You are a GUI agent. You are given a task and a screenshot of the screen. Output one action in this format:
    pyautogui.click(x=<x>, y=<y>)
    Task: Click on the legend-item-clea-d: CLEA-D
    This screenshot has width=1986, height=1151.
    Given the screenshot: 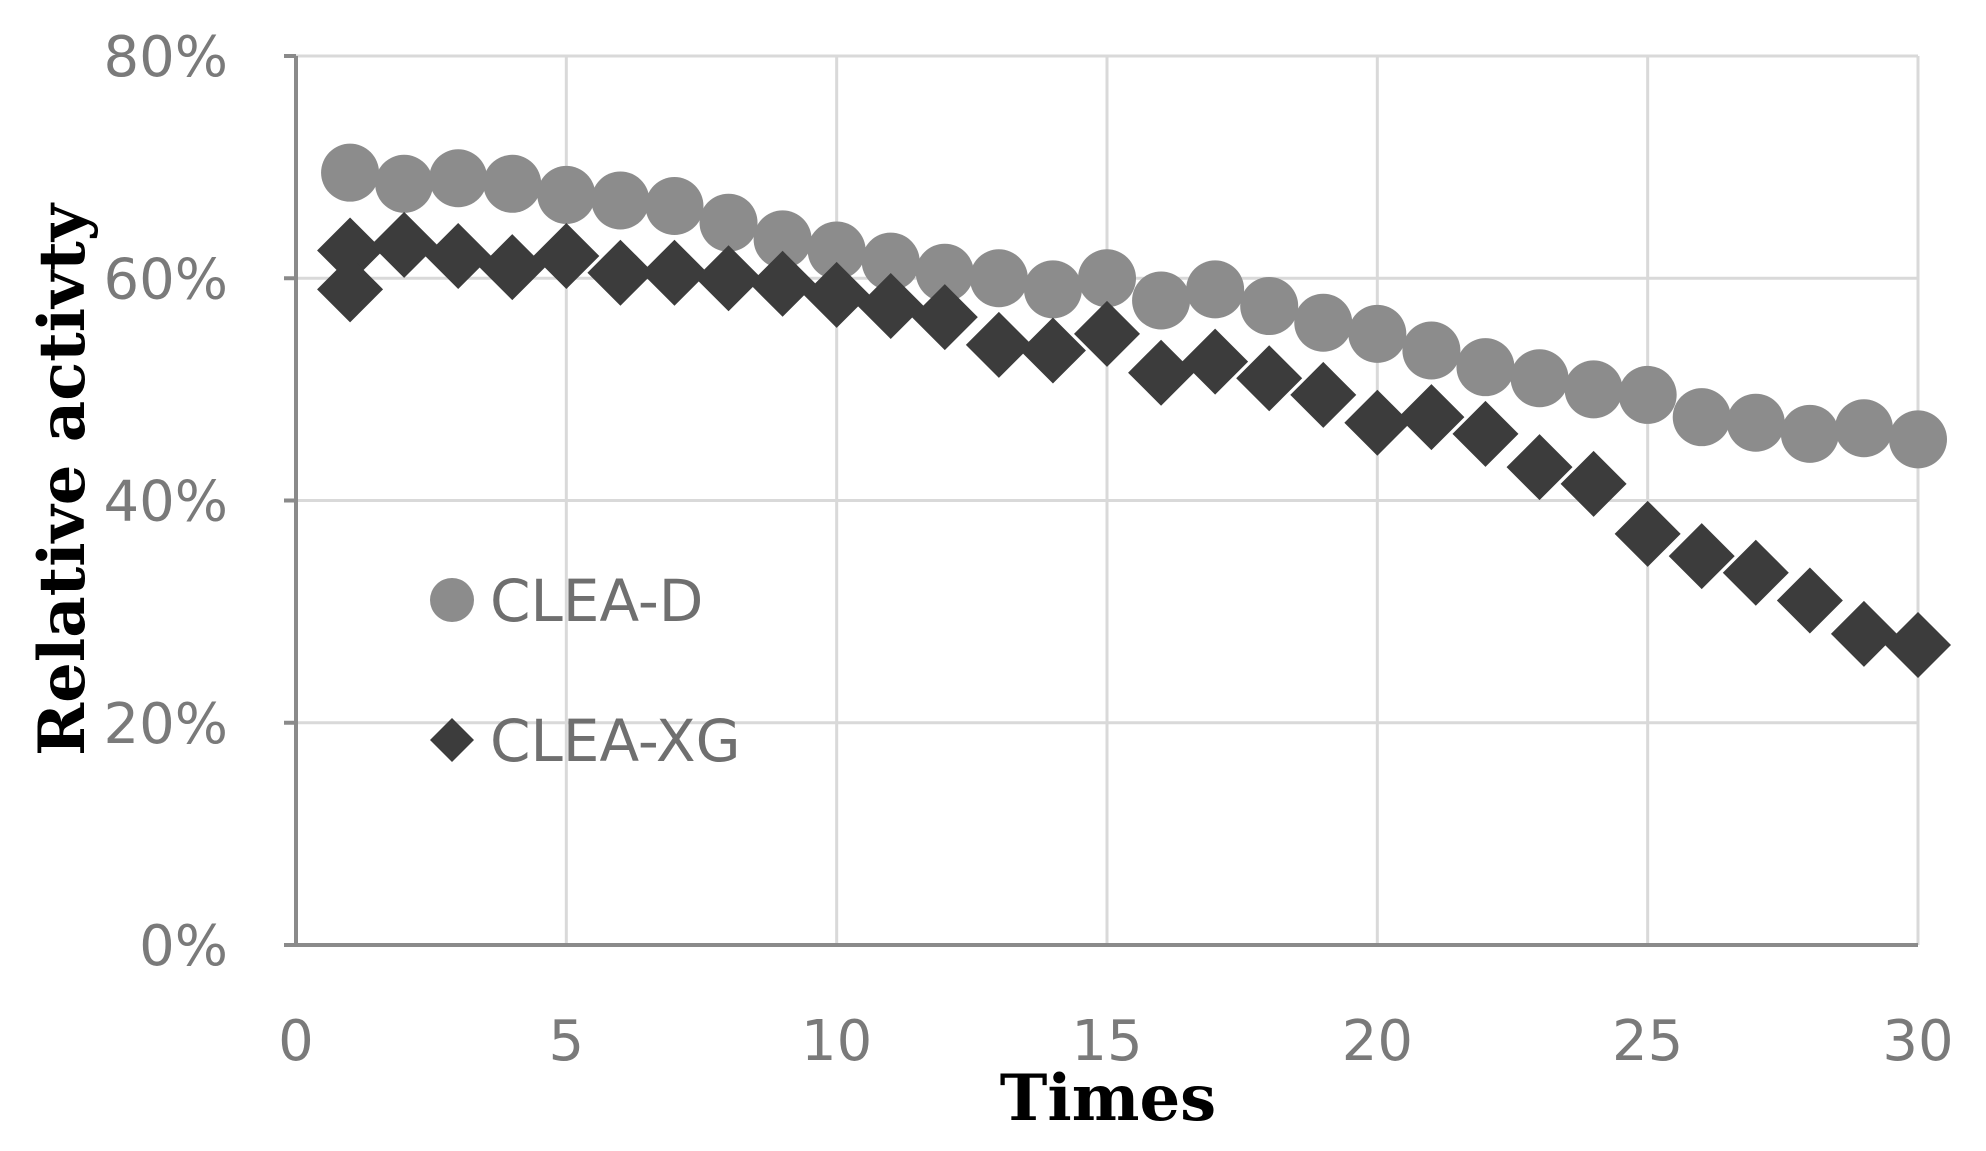 What is the action you would take?
    pyautogui.click(x=566, y=601)
    